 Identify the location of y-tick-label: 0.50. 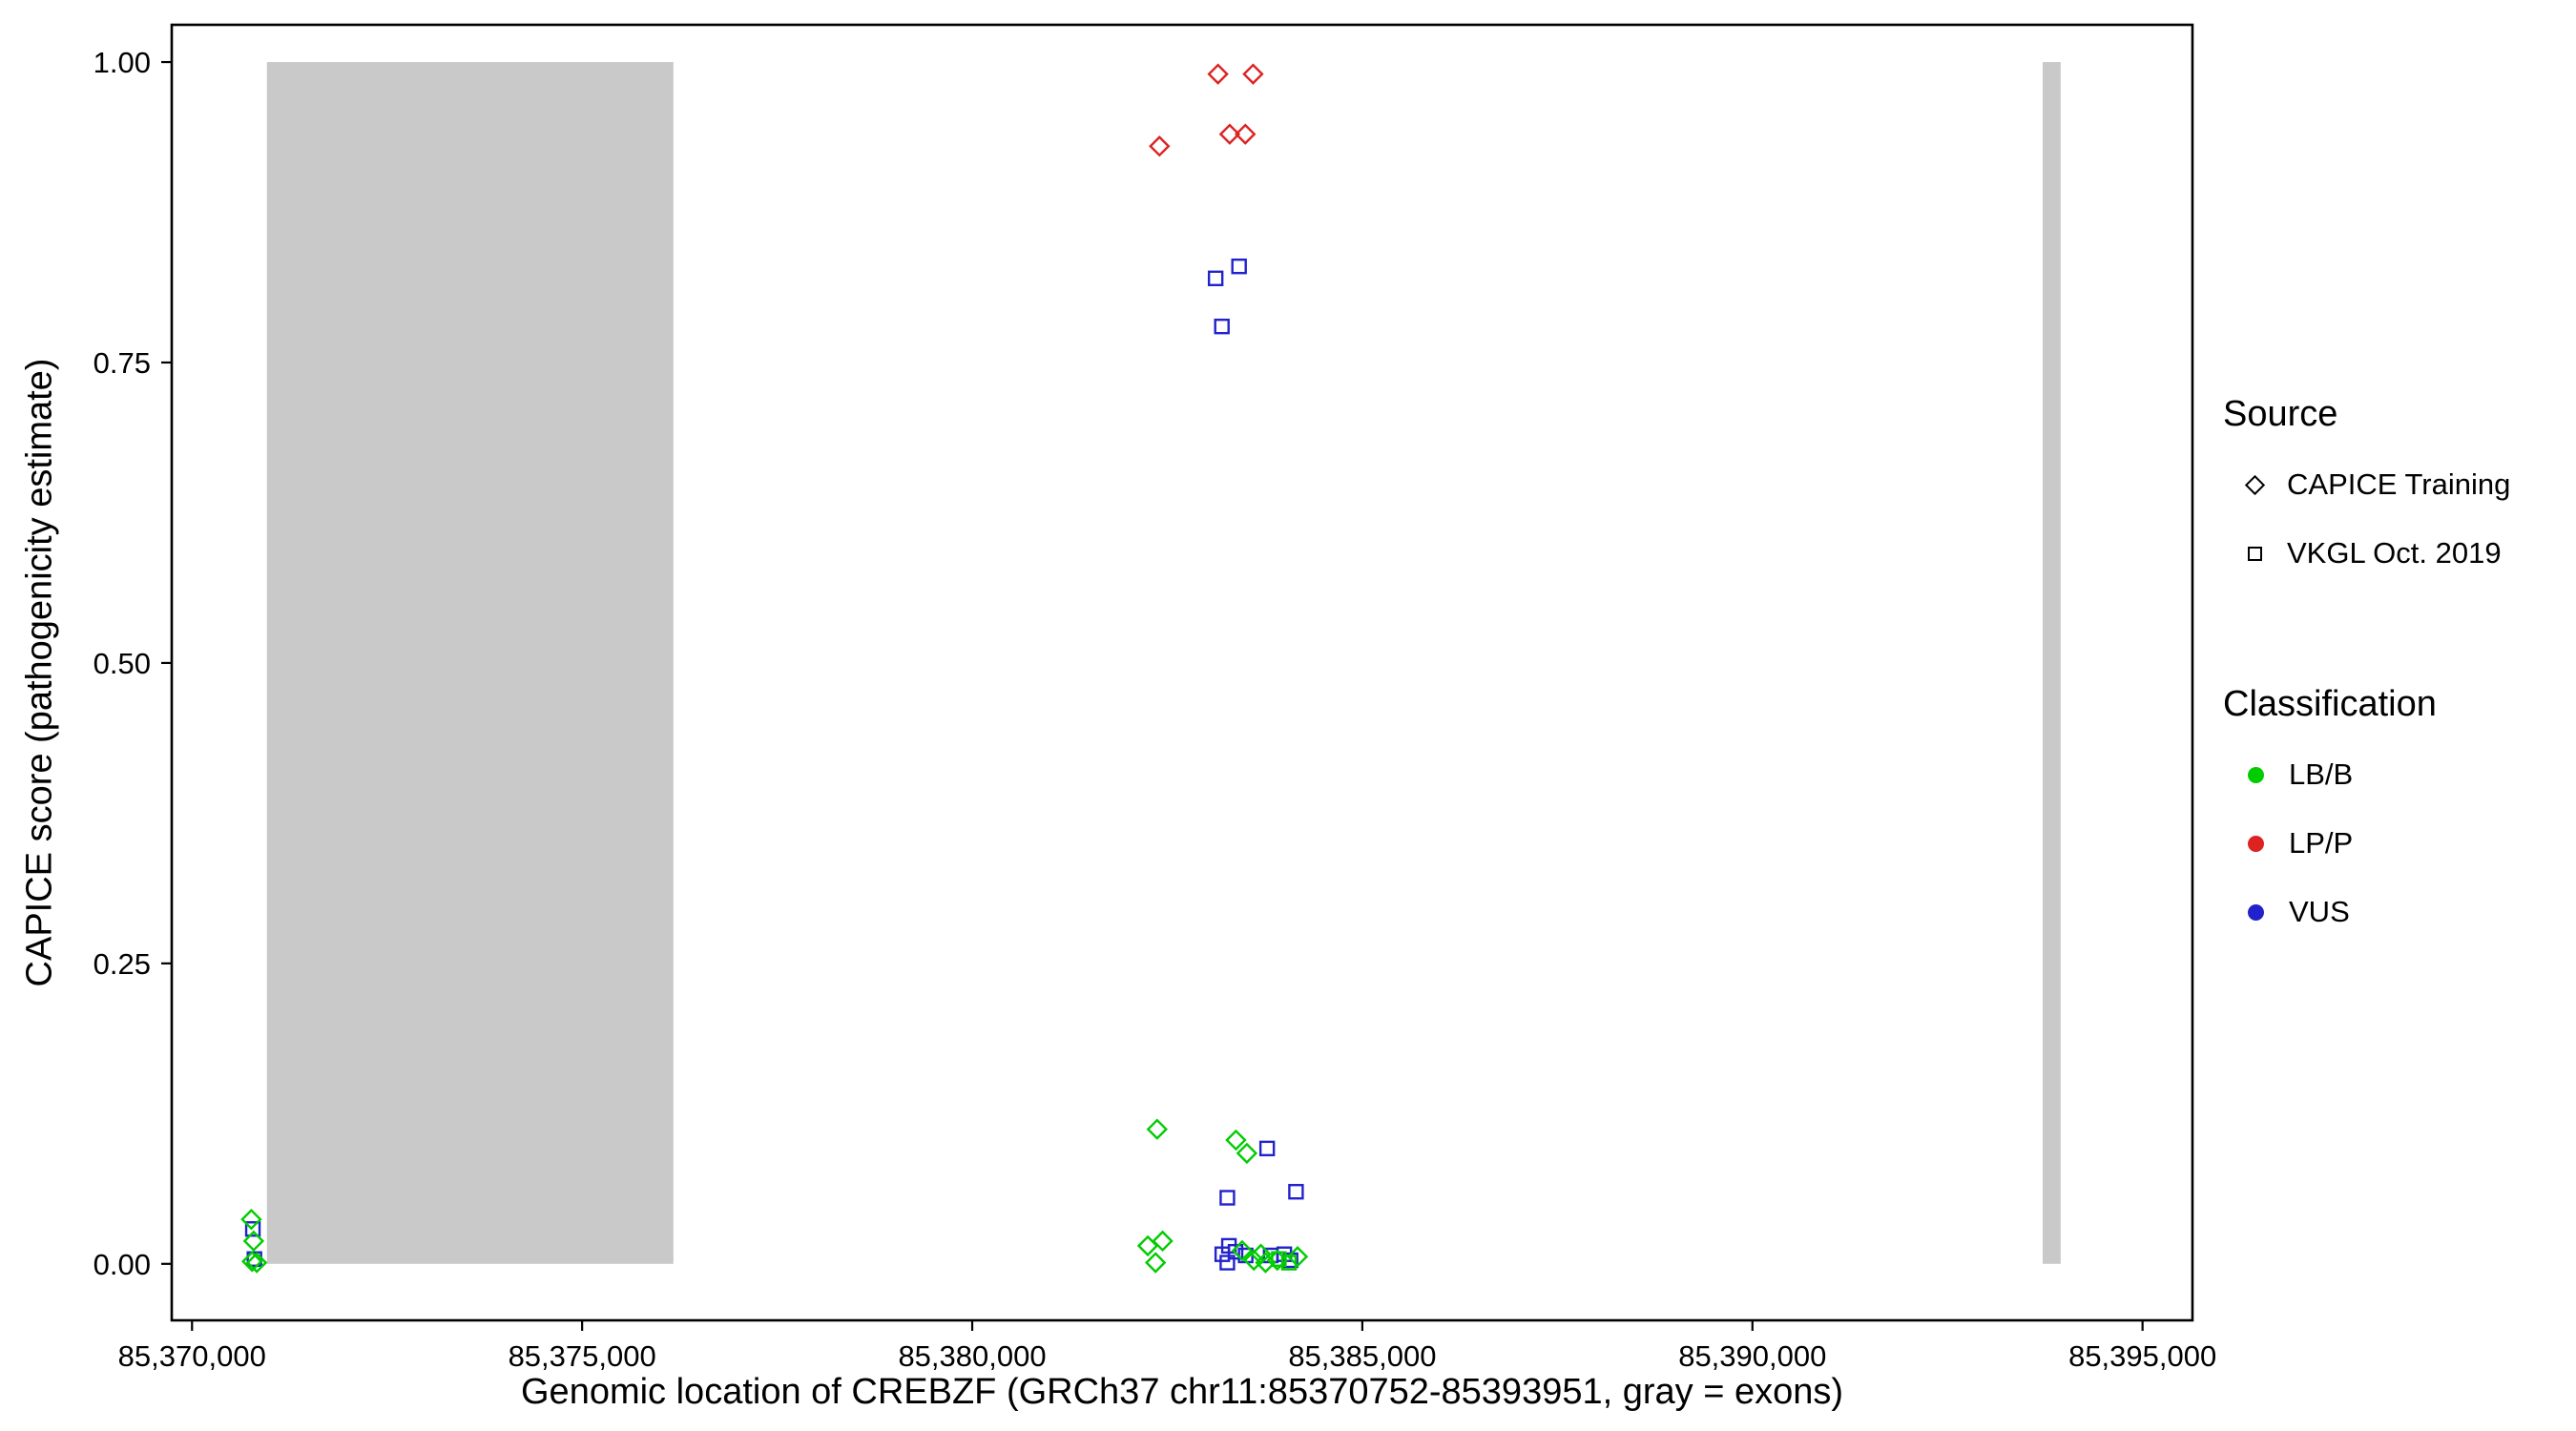
(122, 663).